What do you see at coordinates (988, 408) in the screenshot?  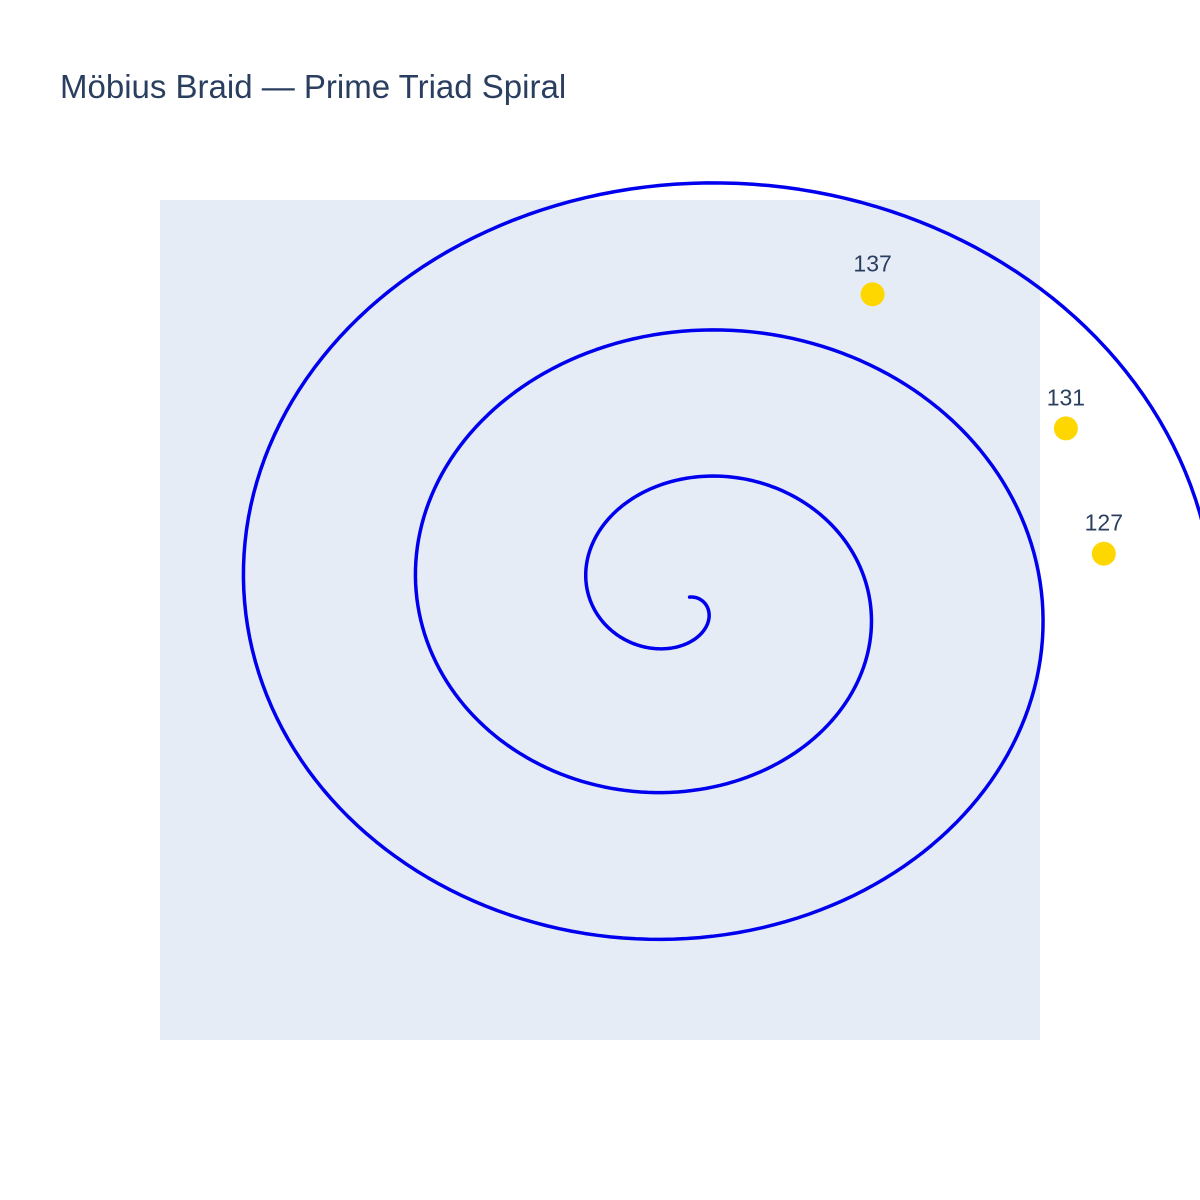 I see `marker-group: 127 131 137` at bounding box center [988, 408].